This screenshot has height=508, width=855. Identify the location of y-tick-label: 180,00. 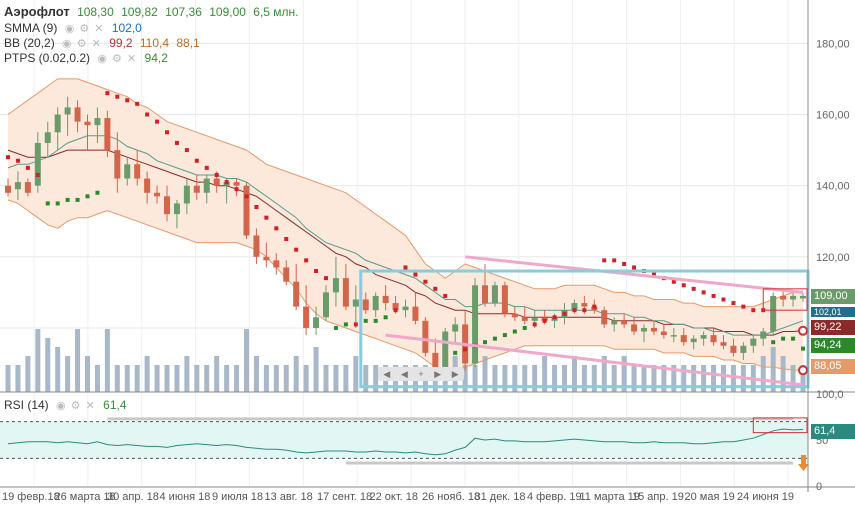
(833, 44).